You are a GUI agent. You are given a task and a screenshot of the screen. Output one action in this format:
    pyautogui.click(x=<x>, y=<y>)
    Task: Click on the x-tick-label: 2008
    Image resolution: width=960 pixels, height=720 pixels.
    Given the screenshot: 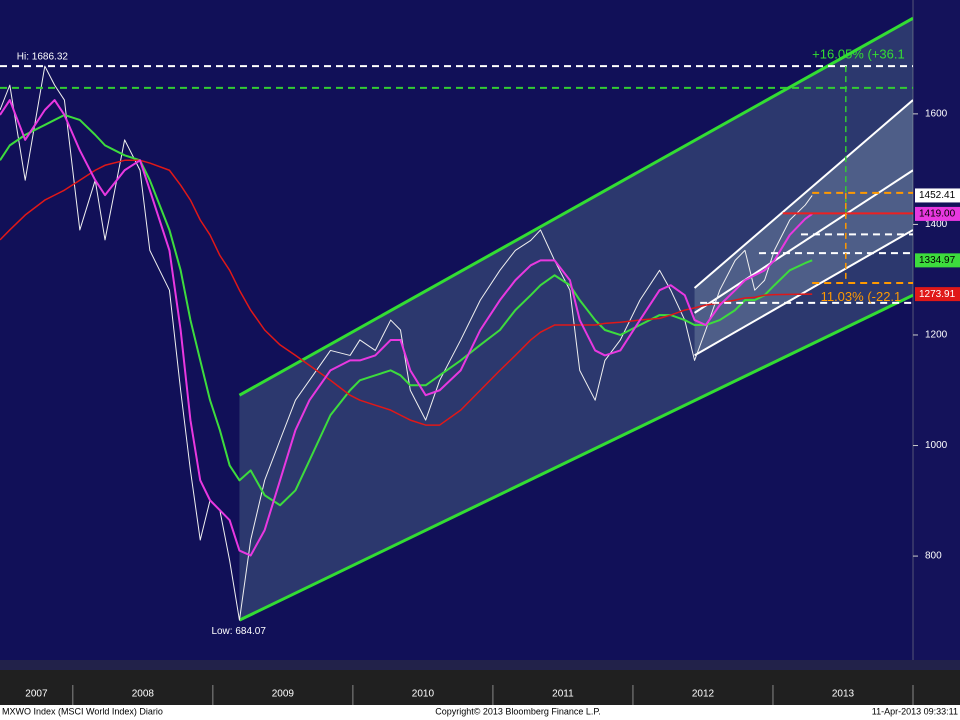 What is the action you would take?
    pyautogui.click(x=143, y=694)
    